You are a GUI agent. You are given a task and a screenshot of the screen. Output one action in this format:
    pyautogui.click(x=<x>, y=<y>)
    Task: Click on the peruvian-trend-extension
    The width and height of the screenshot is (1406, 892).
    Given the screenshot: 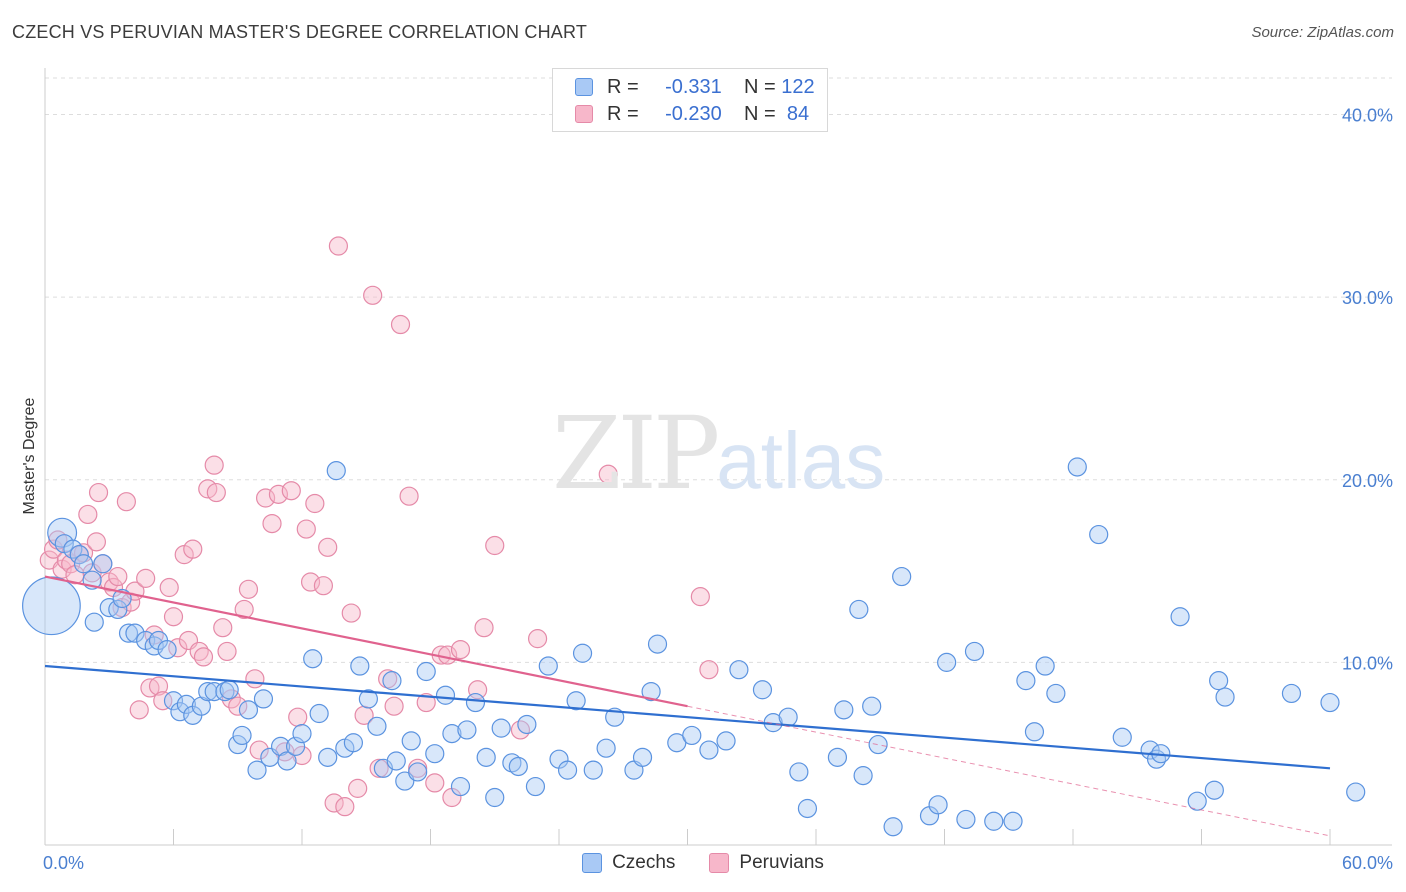 What is the action you would take?
    pyautogui.click(x=1009, y=771)
    